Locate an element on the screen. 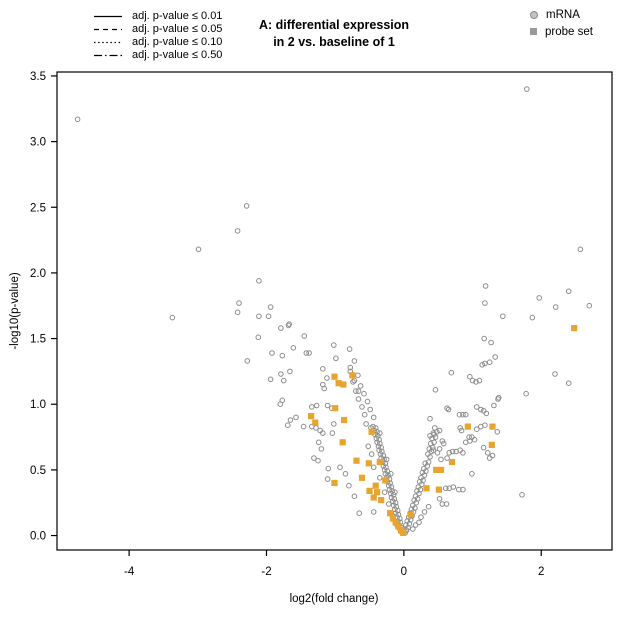 The height and width of the screenshot is (624, 624). series-legend: mRNA probe set is located at coordinates (561, 23).